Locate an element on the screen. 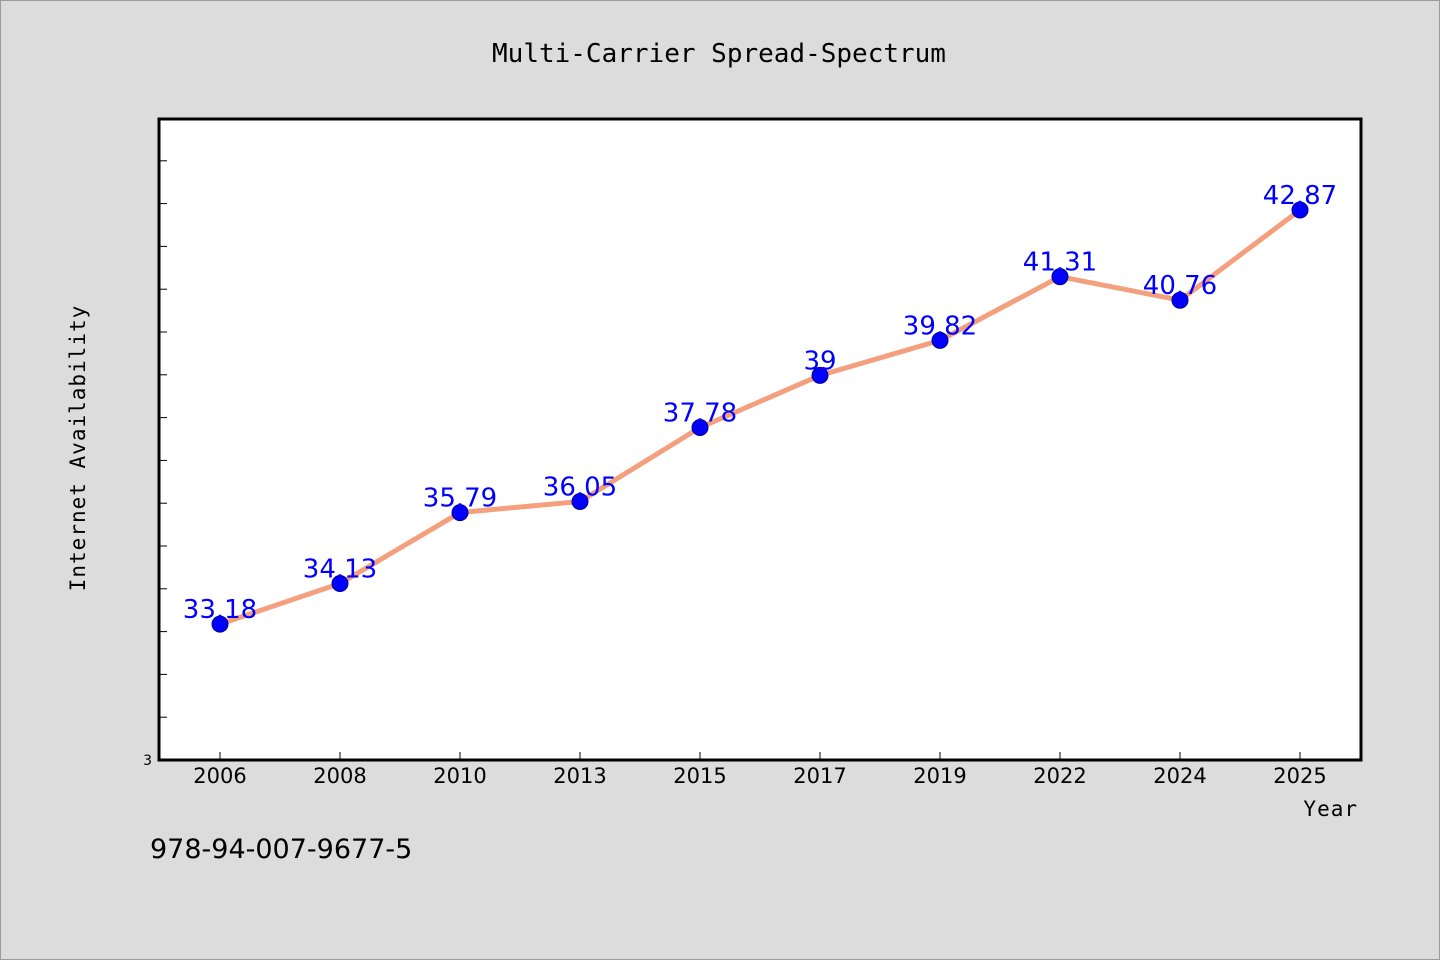  data-label: 36.05 is located at coordinates (580, 487).